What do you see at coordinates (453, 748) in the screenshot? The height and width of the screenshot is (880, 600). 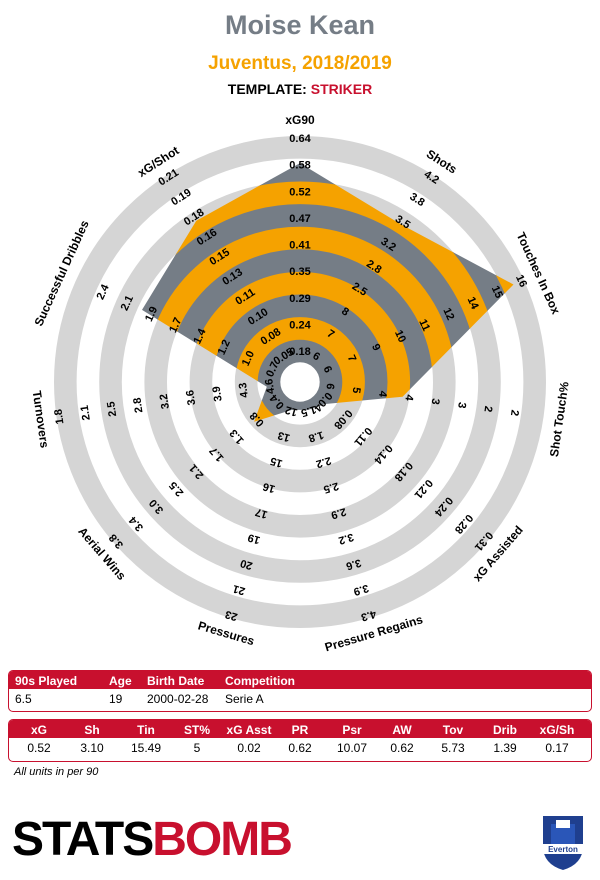 I see `stats-value-tov: 5.73` at bounding box center [453, 748].